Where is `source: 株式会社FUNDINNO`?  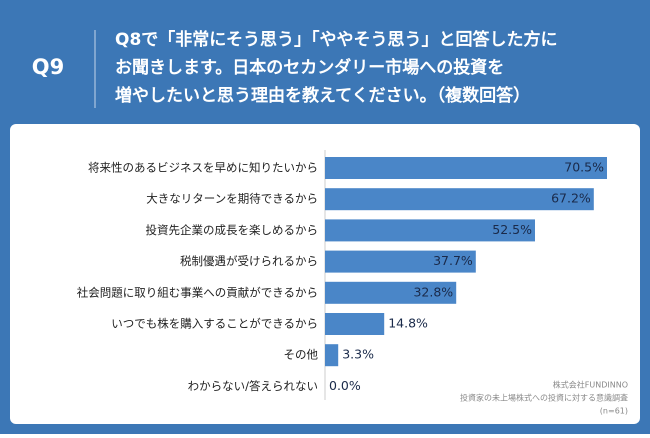 source: 株式会社FUNDINNO is located at coordinates (590, 385).